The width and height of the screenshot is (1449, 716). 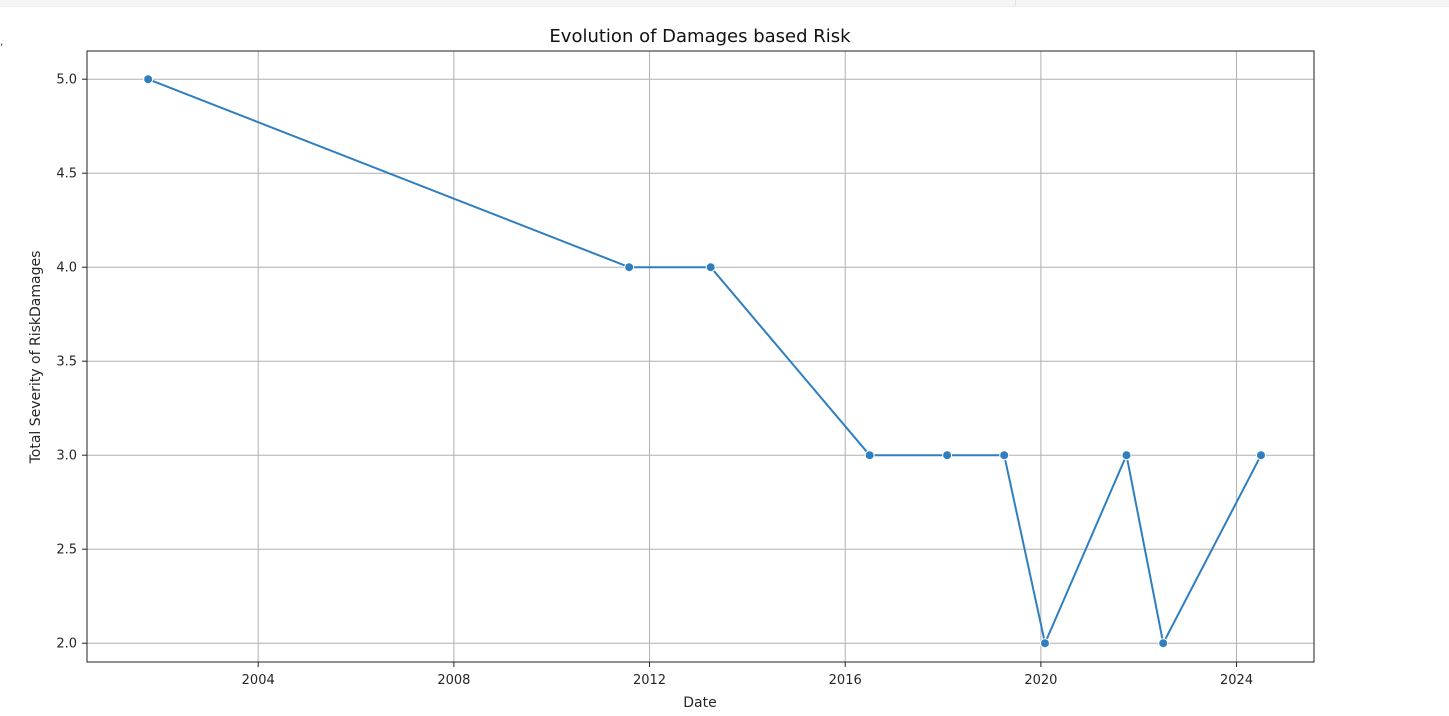 I want to click on y-axis-label: Total Severity of RiskDamages, so click(x=36, y=358).